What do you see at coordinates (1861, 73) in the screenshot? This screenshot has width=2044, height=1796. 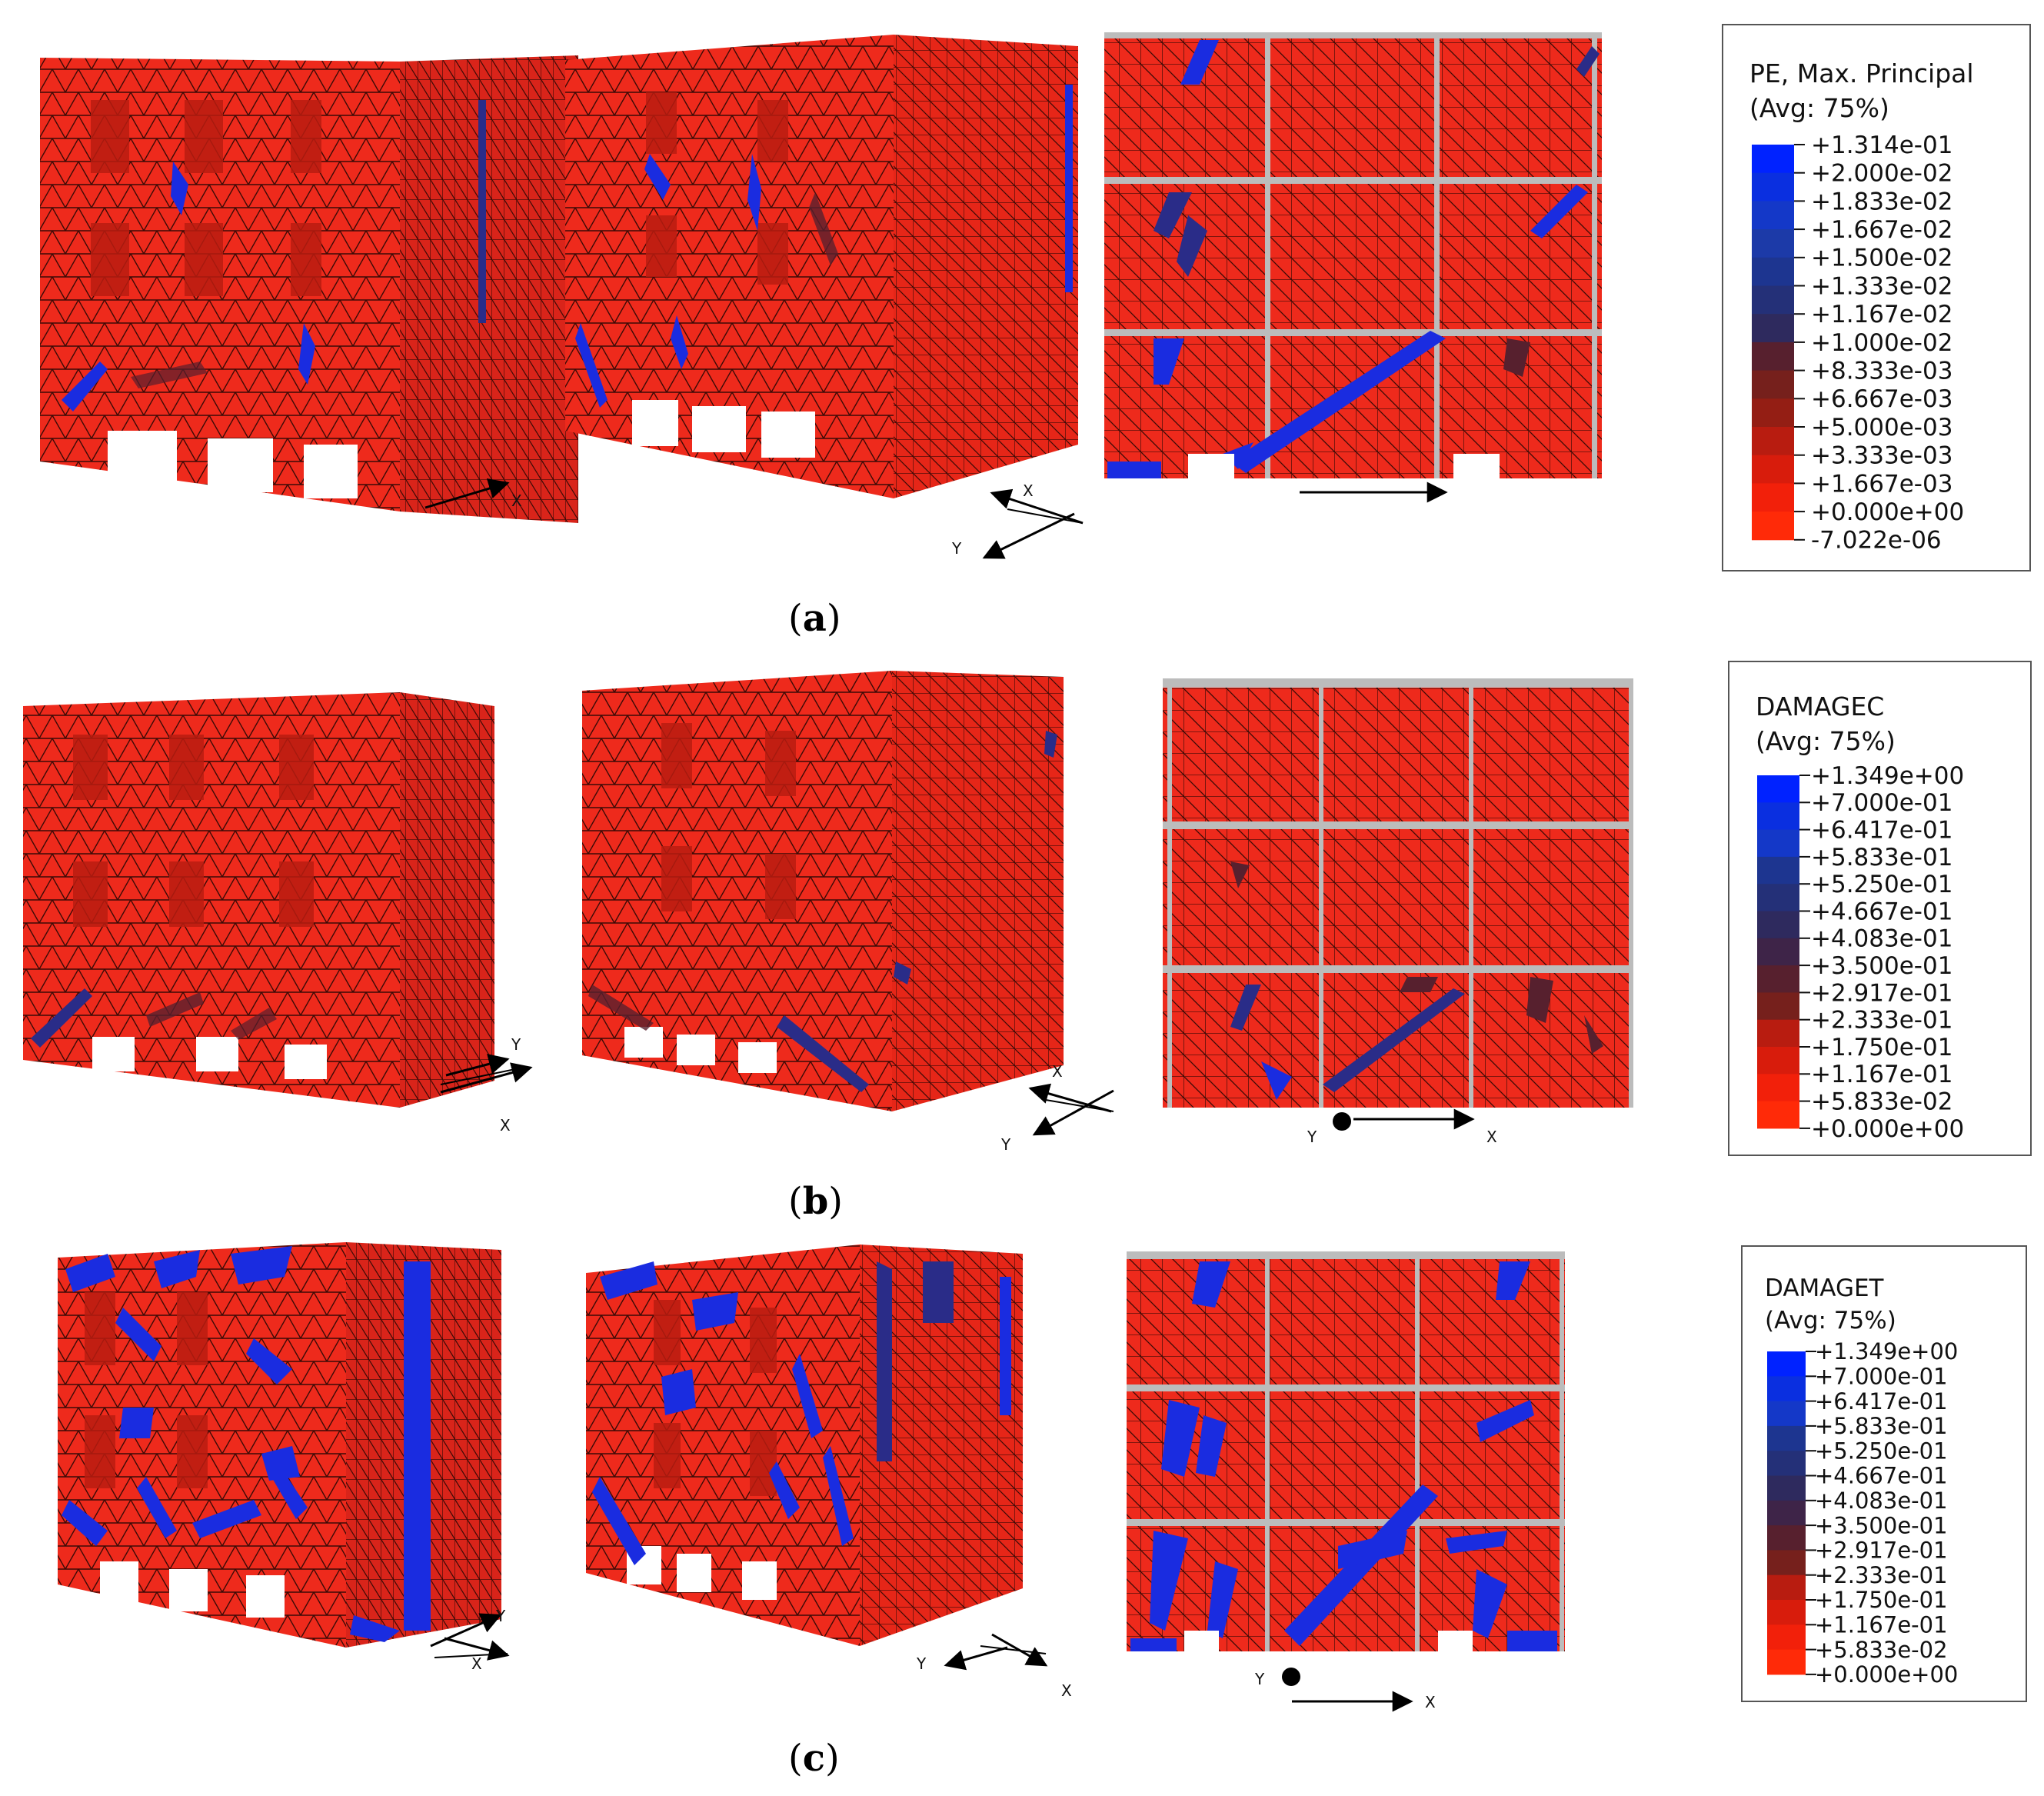 I see `legend-title: PE, Max. Principal` at bounding box center [1861, 73].